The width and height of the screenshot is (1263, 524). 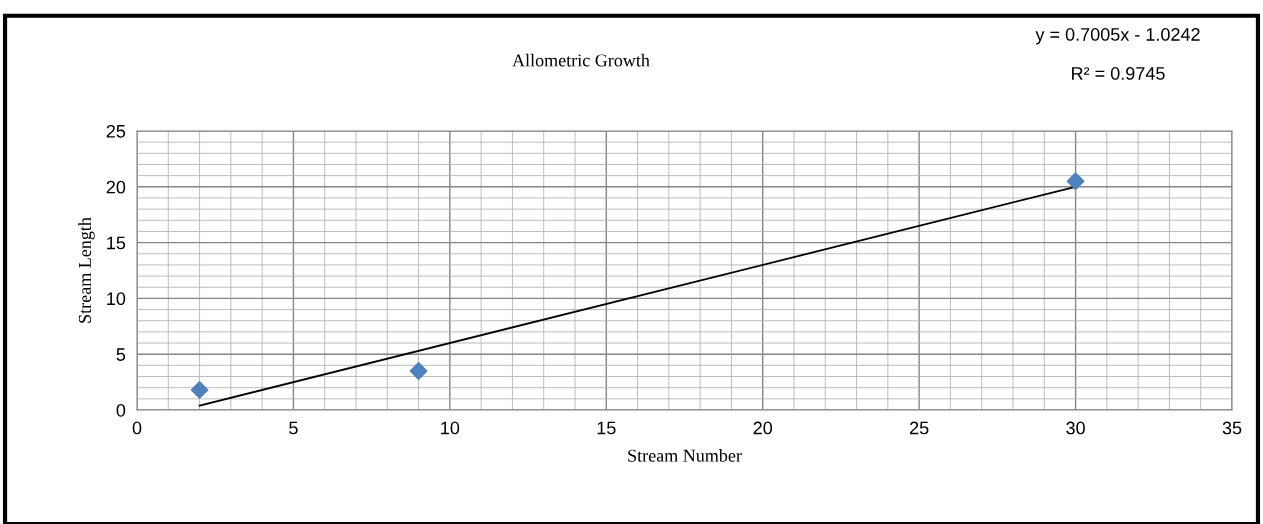 What do you see at coordinates (116, 243) in the screenshot?
I see `y-tick-label: 15` at bounding box center [116, 243].